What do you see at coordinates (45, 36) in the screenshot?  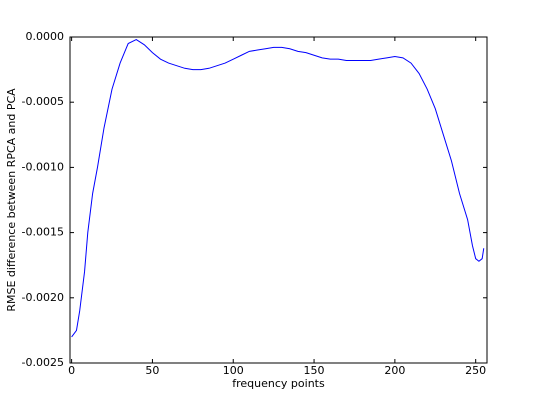 I see `y-tick-label: 0.0000` at bounding box center [45, 36].